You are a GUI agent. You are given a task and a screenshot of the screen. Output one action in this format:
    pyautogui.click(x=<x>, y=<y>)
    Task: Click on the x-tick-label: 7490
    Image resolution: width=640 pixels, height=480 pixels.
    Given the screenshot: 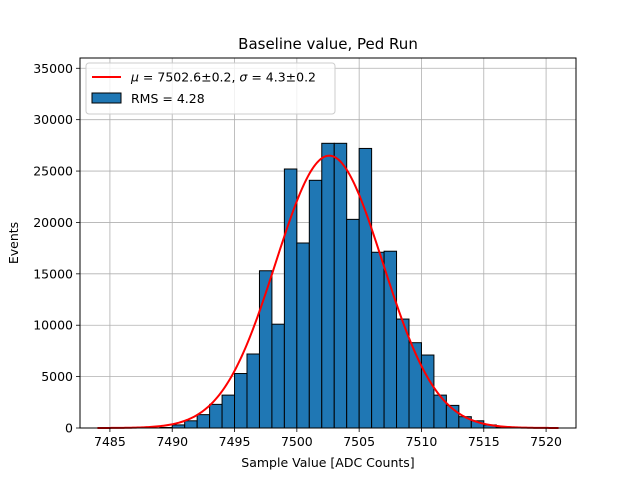 What is the action you would take?
    pyautogui.click(x=172, y=441)
    